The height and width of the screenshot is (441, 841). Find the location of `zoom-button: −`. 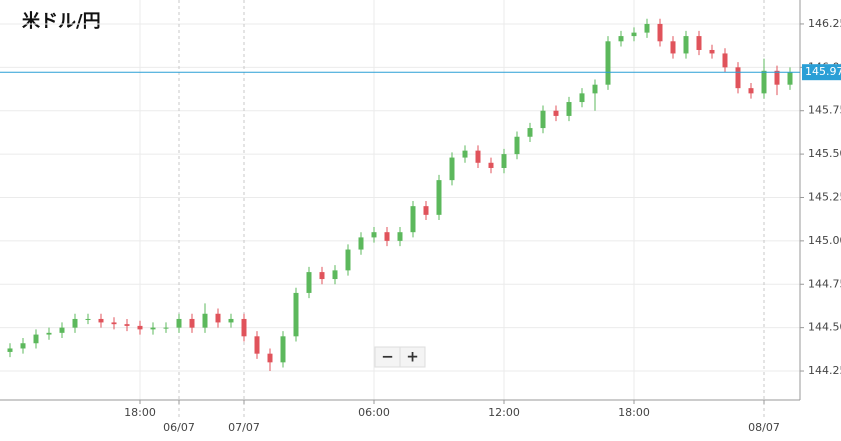

zoom-button: − is located at coordinates (387, 357).